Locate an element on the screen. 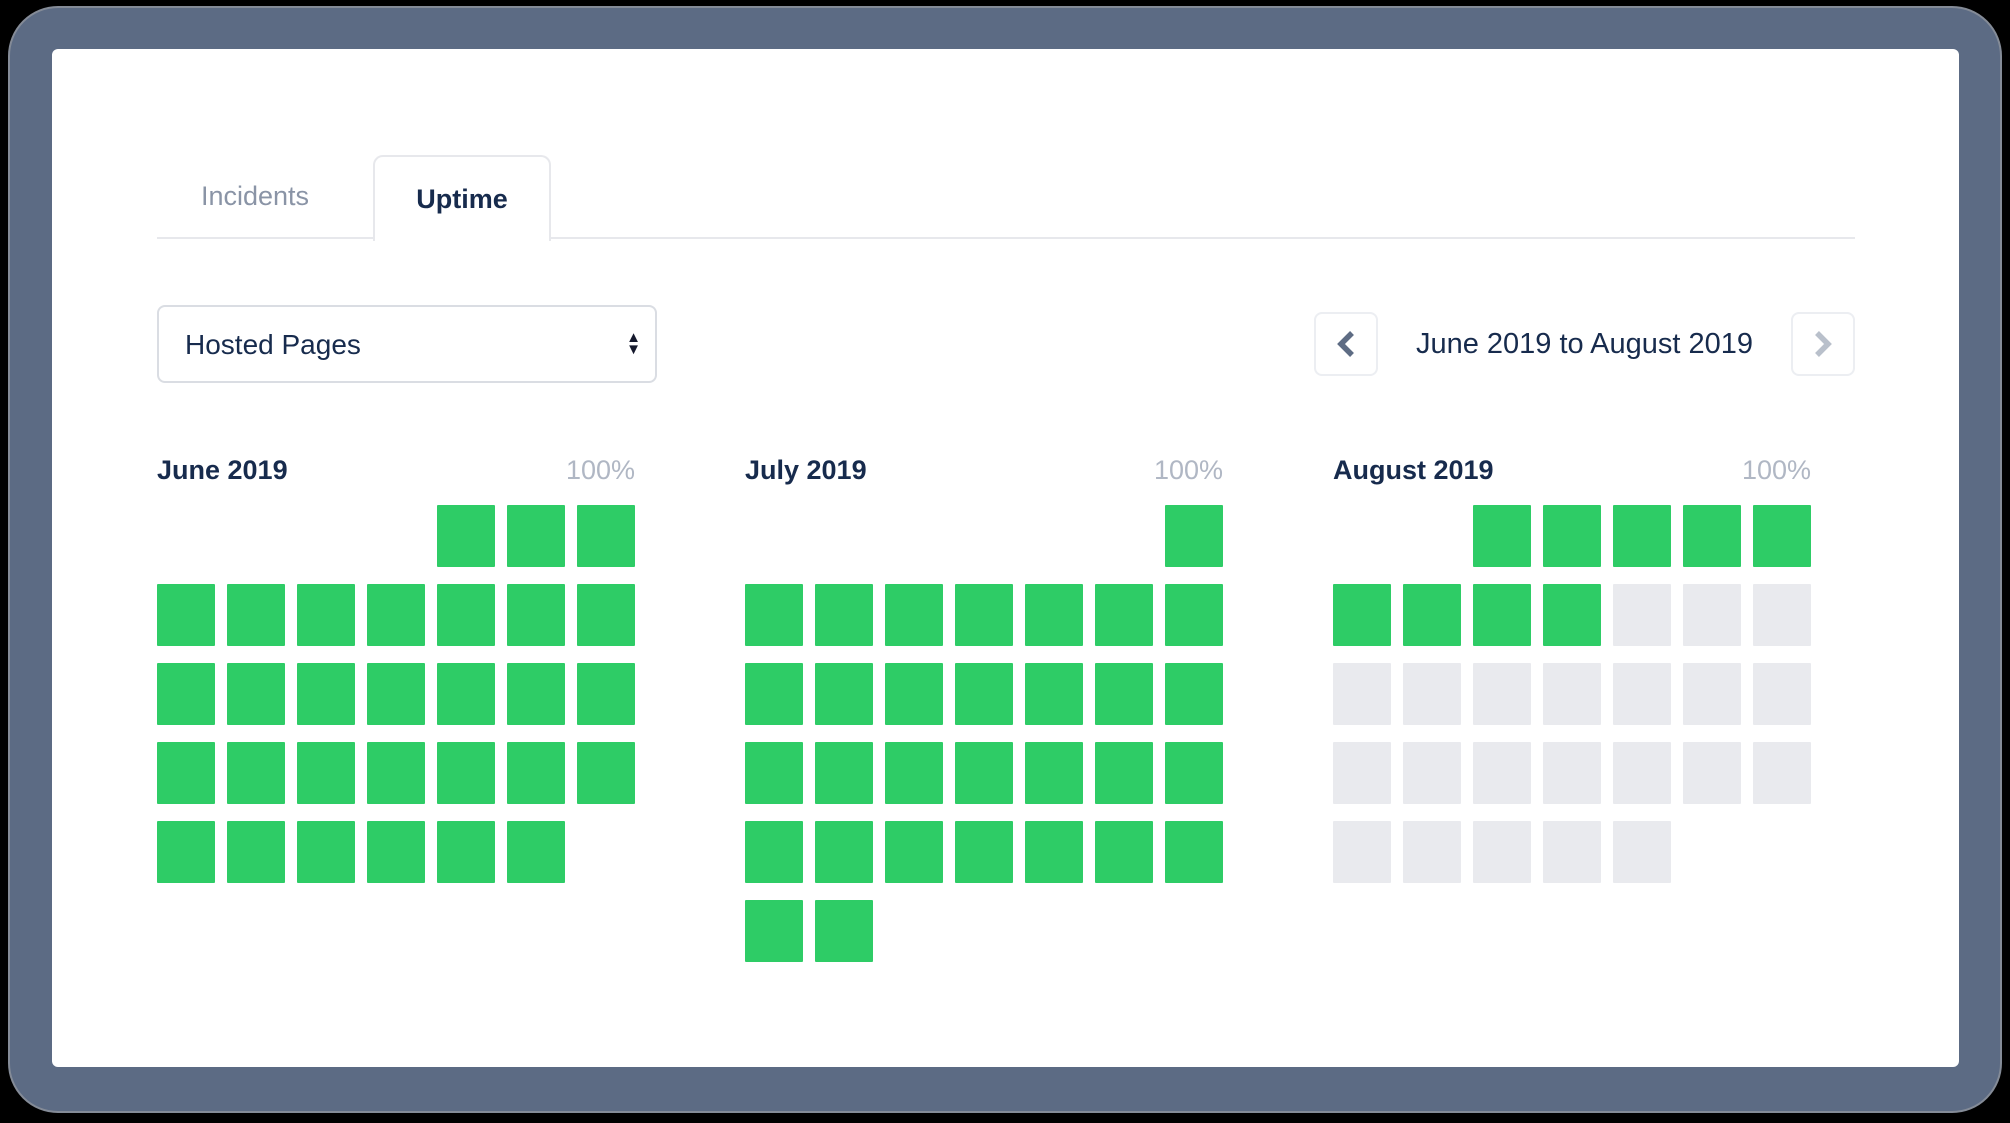 The image size is (2010, 1123). uptime-day-empty is located at coordinates (326, 536).